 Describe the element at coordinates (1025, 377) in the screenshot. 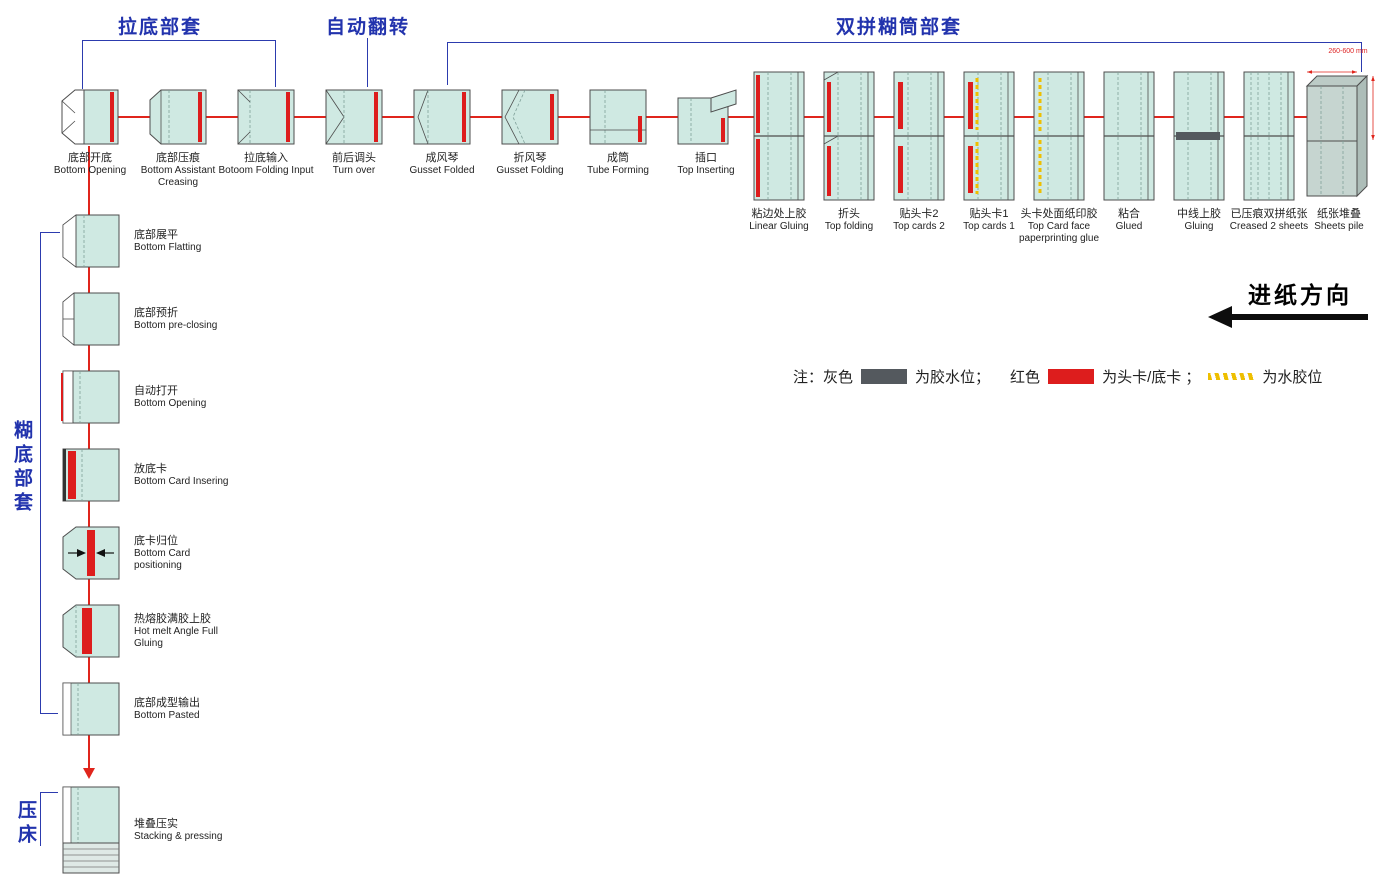

I see `legend-red-label: 红色` at that location.